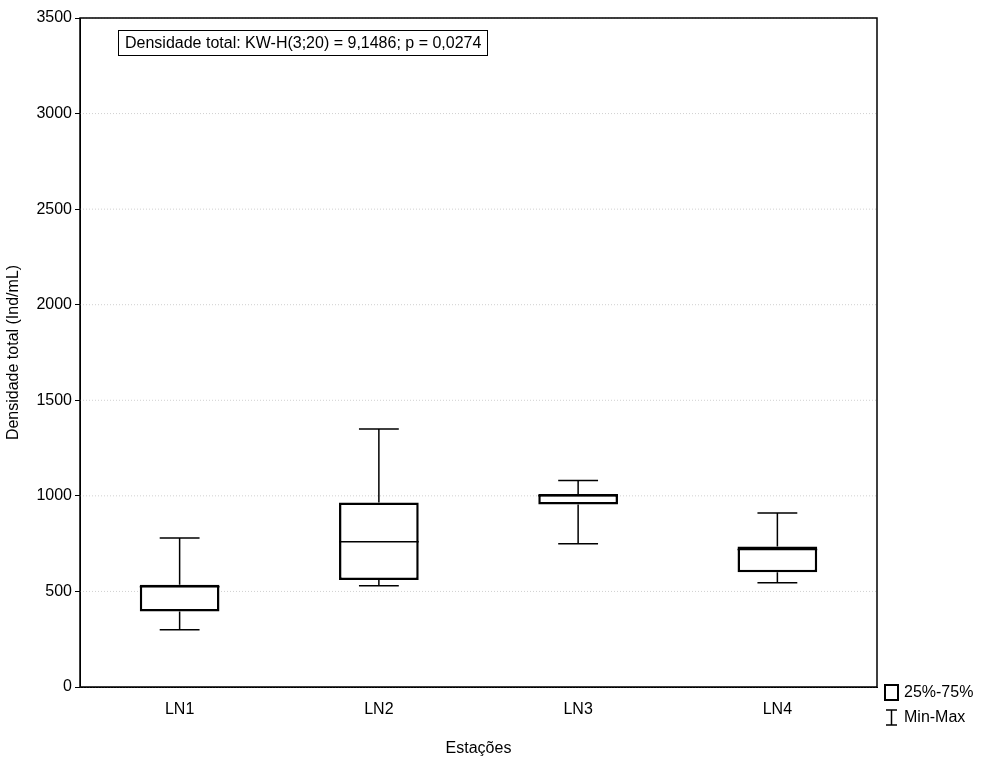  What do you see at coordinates (54, 208) in the screenshot?
I see `y-tick-label: 2500` at bounding box center [54, 208].